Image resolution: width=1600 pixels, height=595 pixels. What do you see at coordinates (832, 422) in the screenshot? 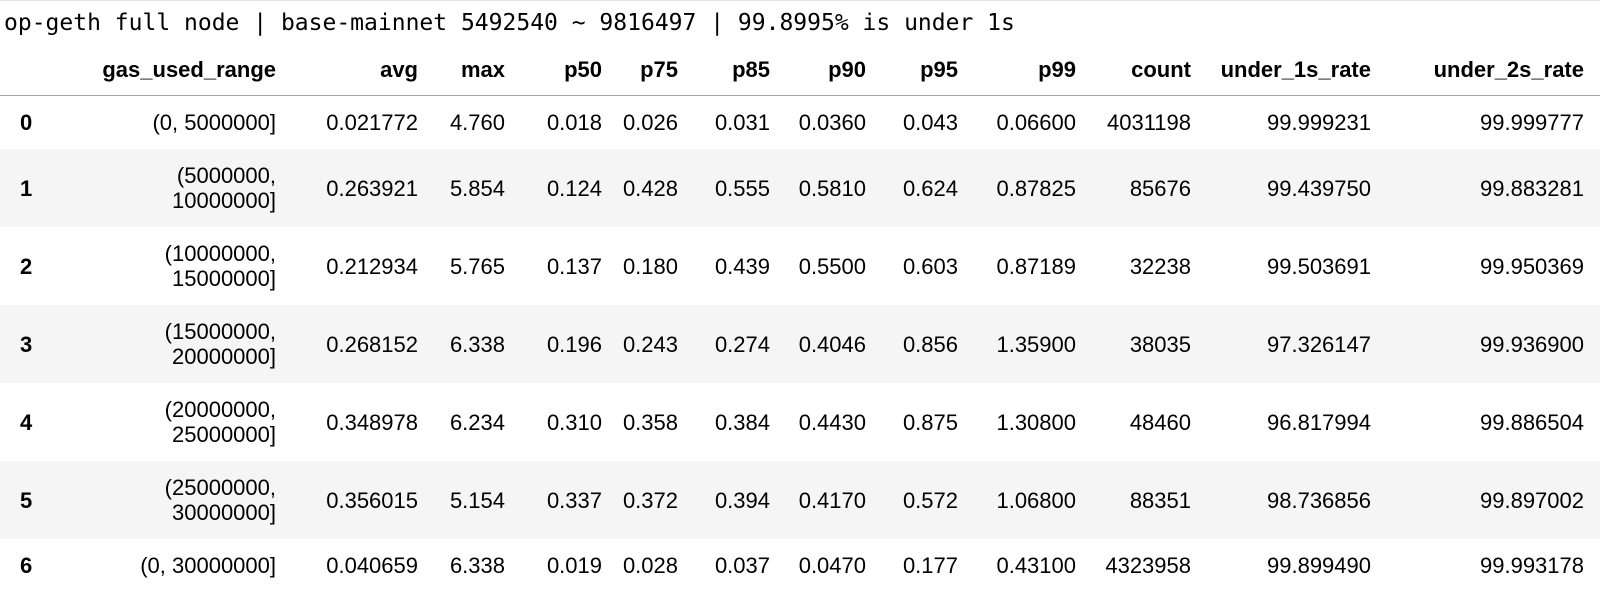
I see `table-cell: 0.4430` at bounding box center [832, 422].